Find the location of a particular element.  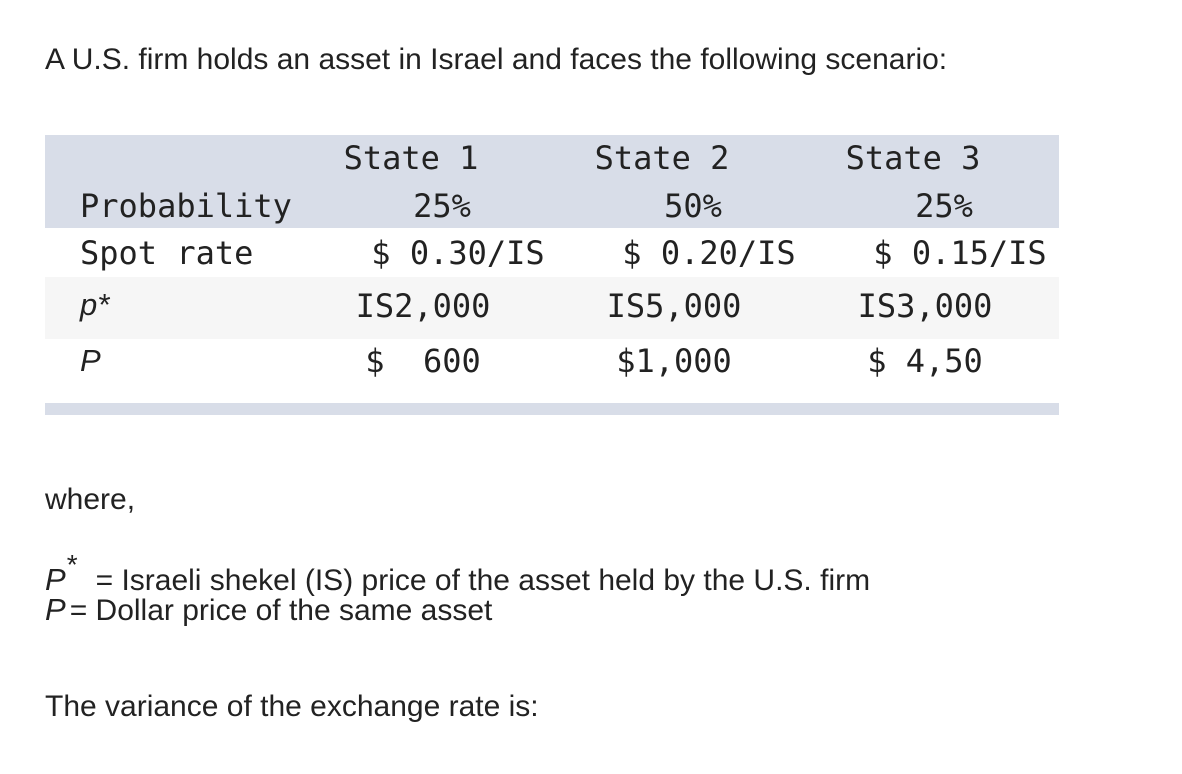

table-bottom-rule is located at coordinates (552, 409).